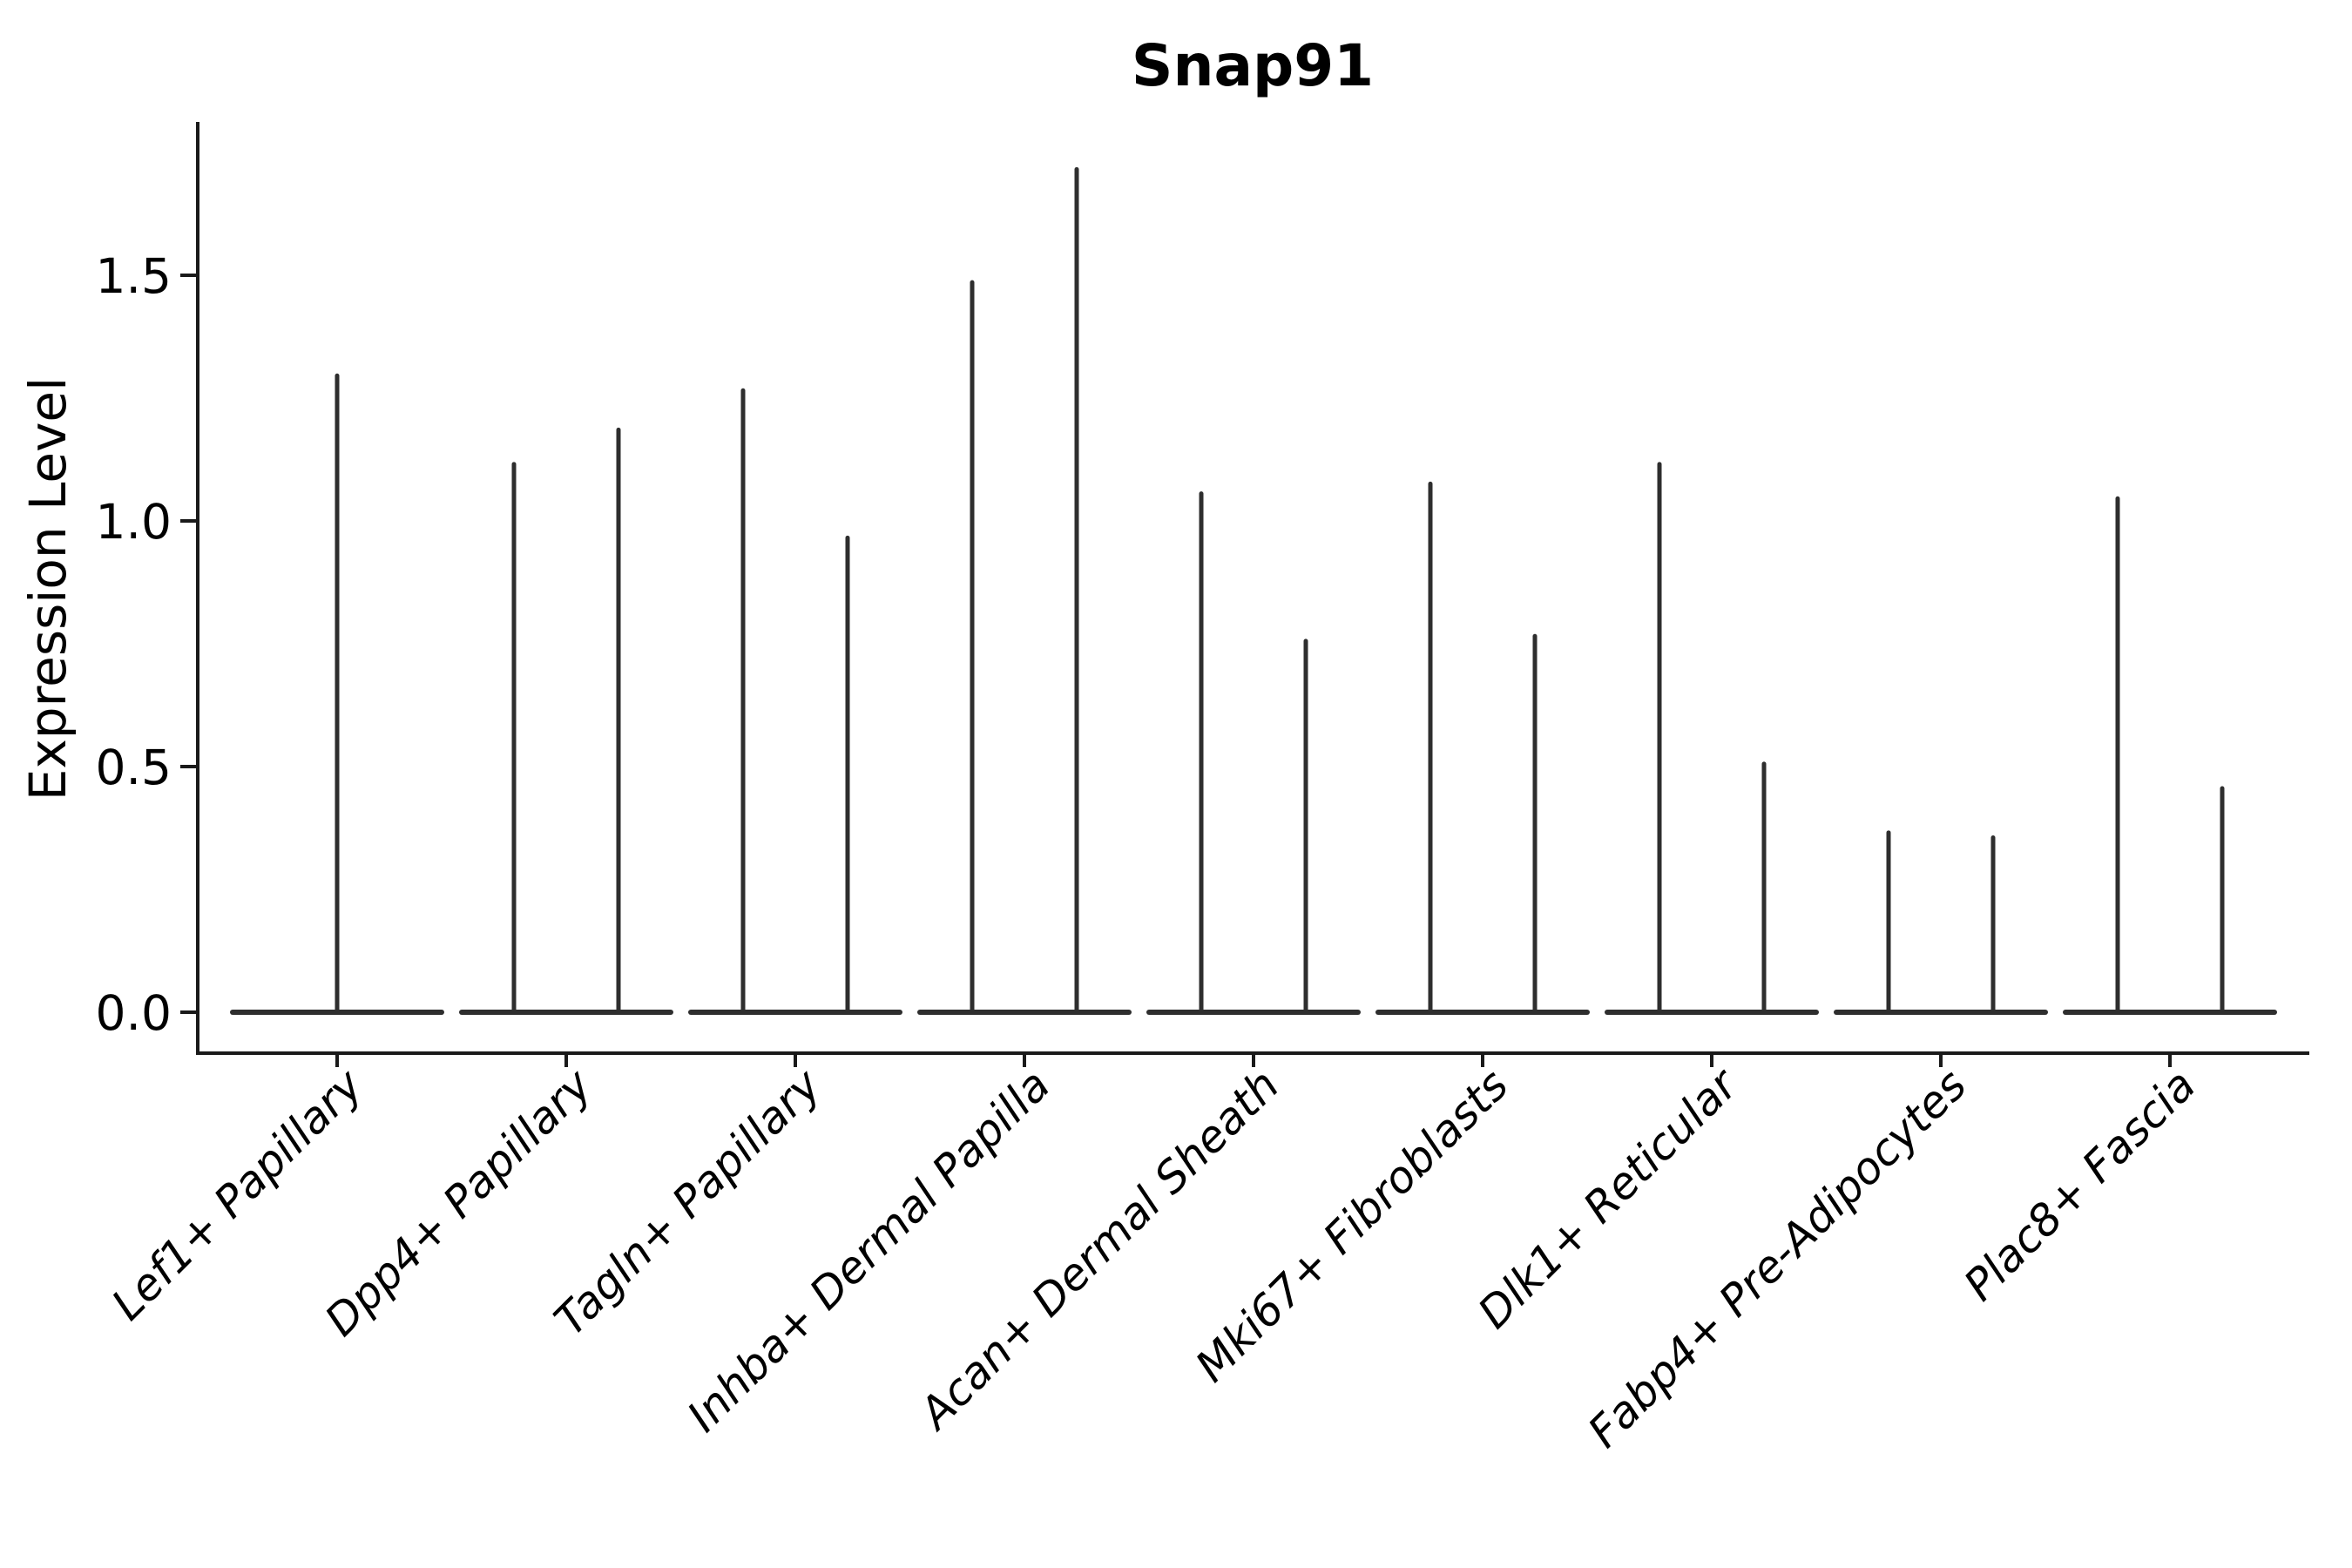  Describe the element at coordinates (1253, 66) in the screenshot. I see `plot-title: Snap91` at that location.